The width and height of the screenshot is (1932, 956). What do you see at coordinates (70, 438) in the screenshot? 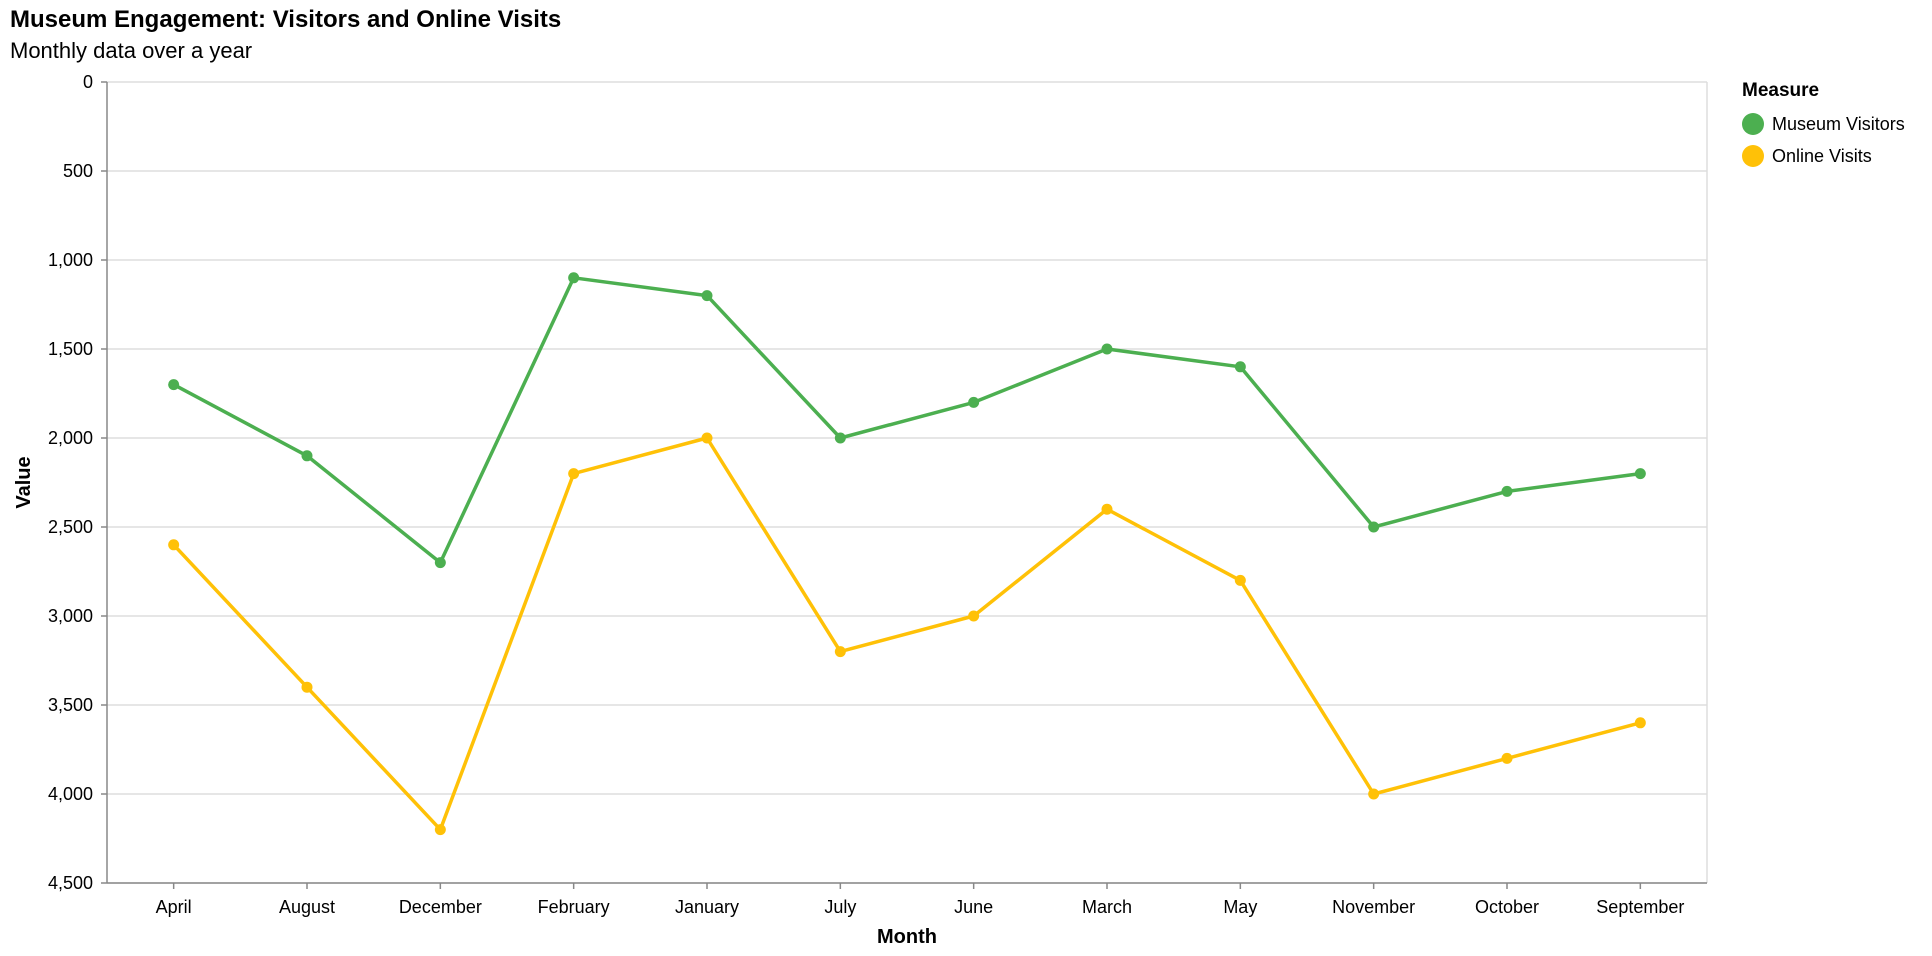
I see `y-tick-label: 2,000` at bounding box center [70, 438].